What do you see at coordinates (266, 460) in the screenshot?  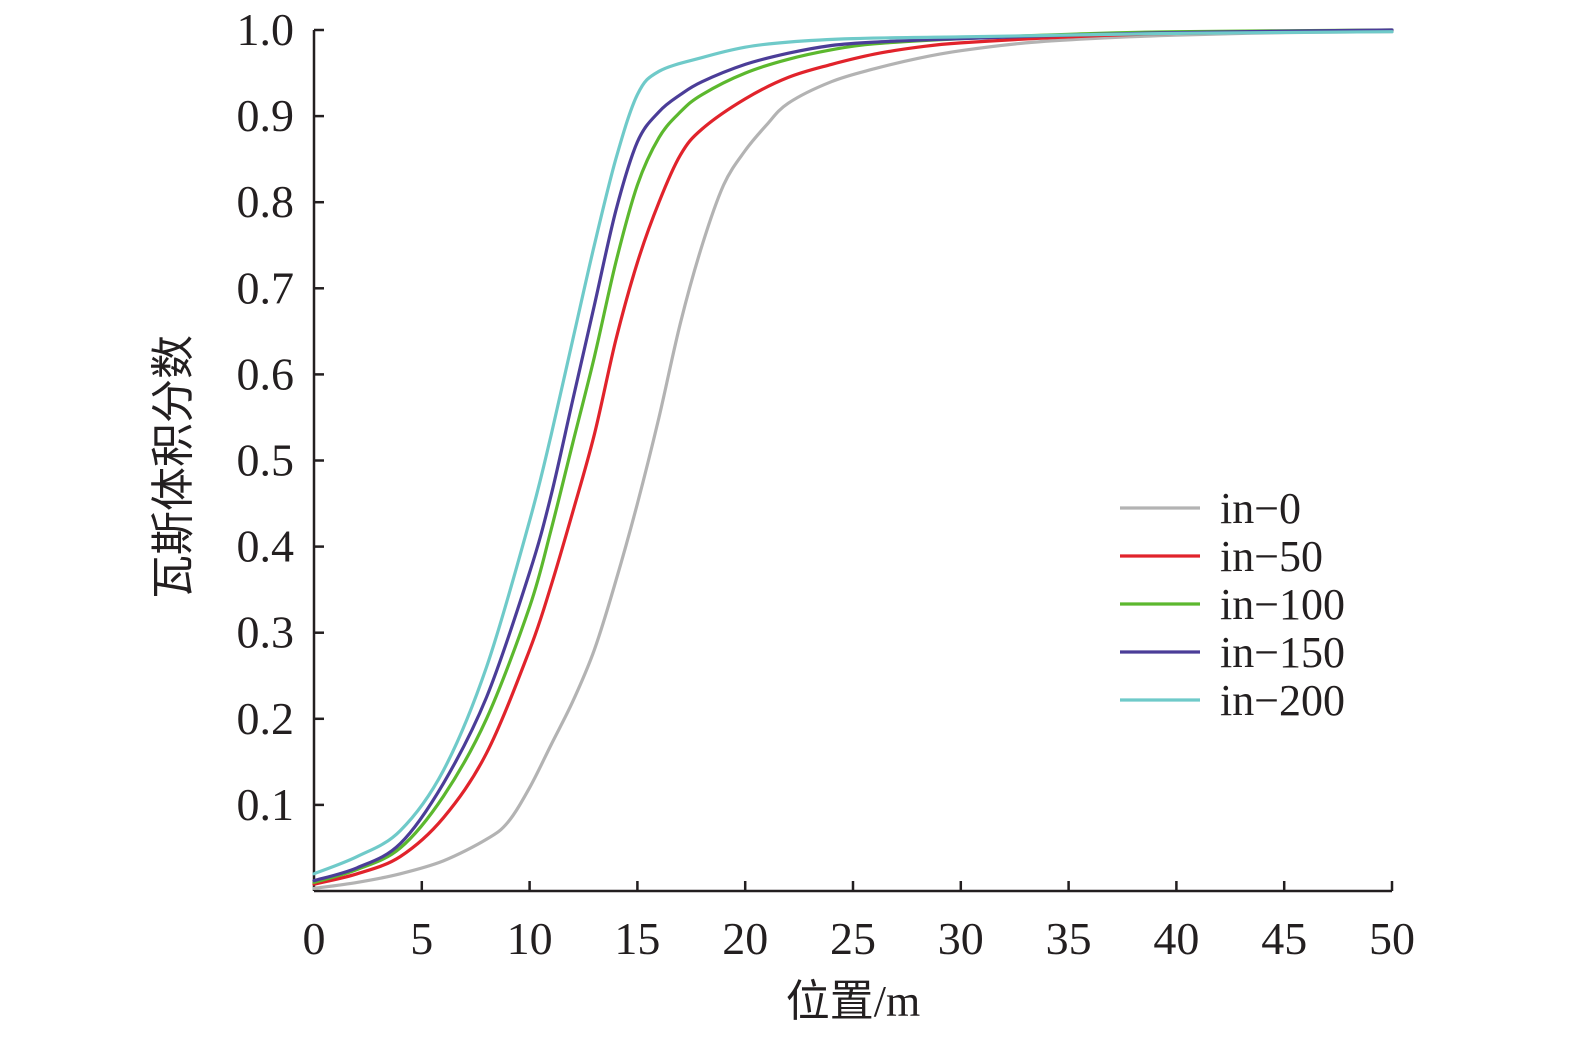 I see `y-tick-label: 0.5` at bounding box center [266, 460].